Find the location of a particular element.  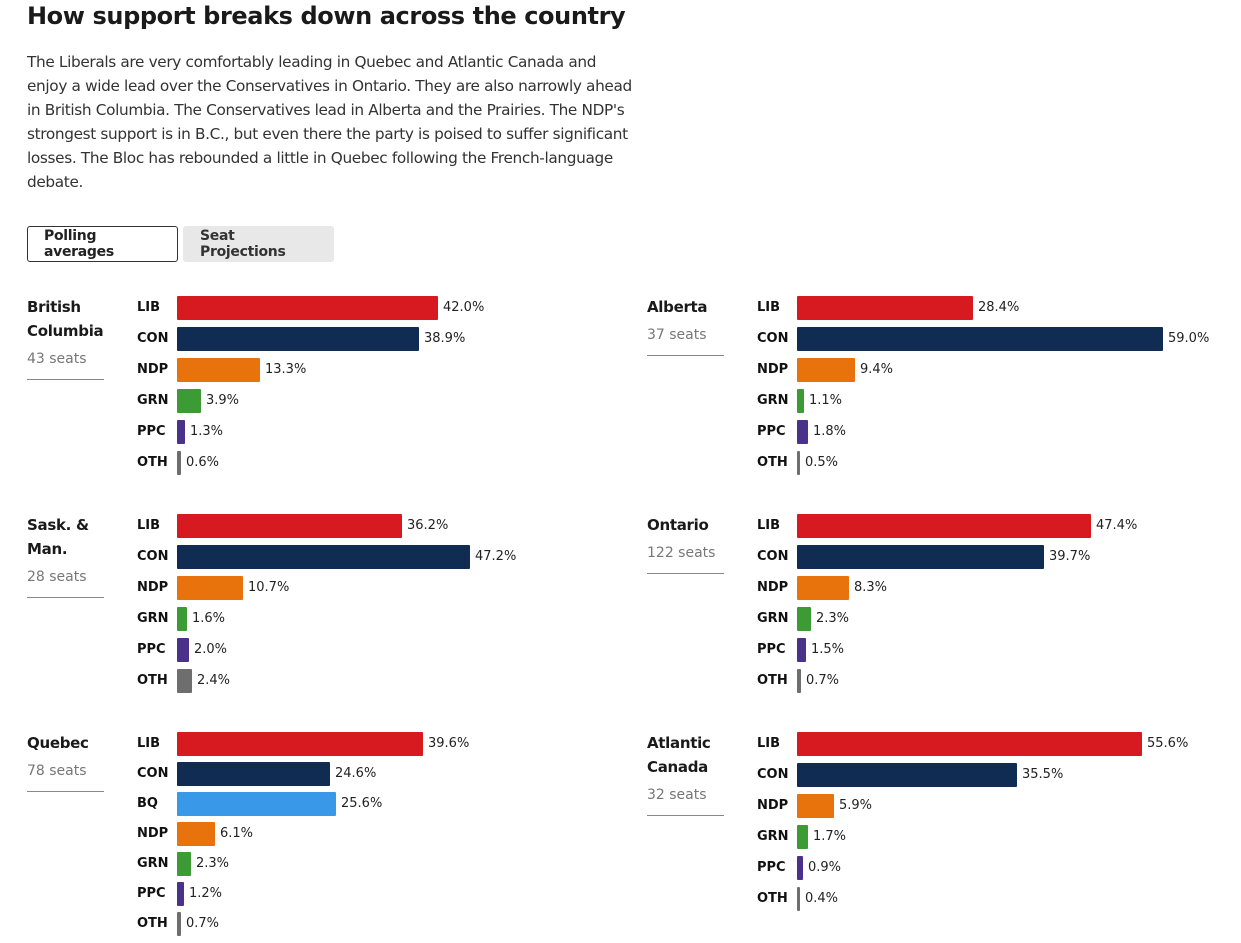

region-label: Quebec 78 seats is located at coordinates (72, 761).